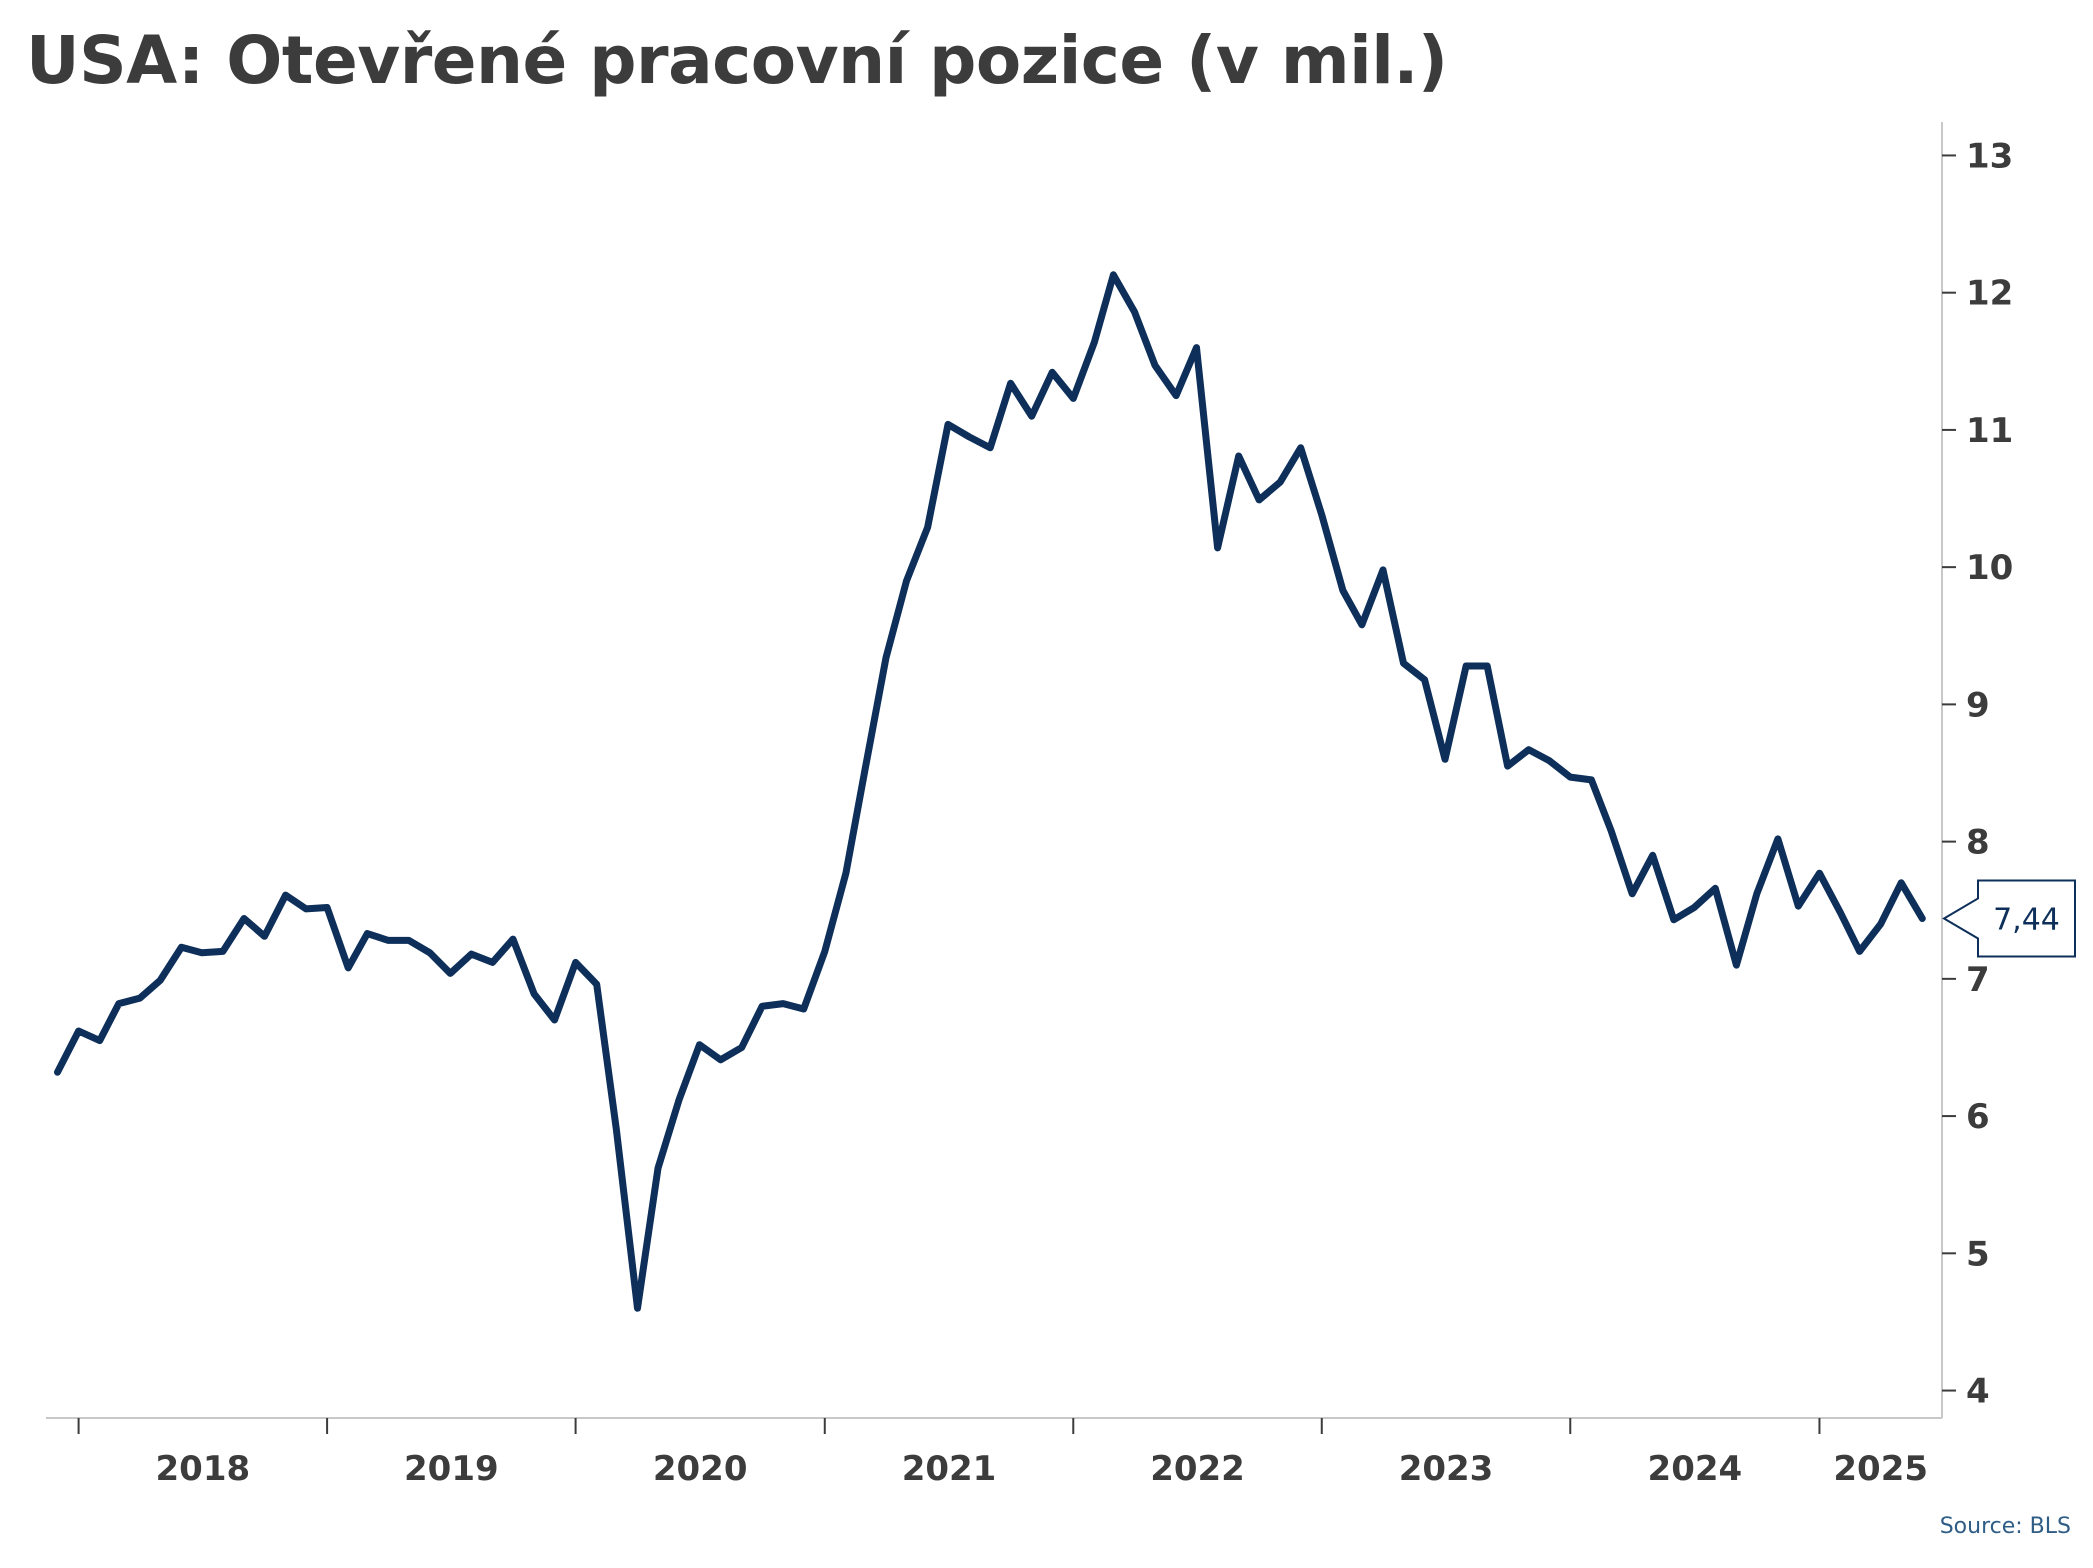 The width and height of the screenshot is (2093, 1568). I want to click on y-axis: 4 5 6 7 8 9 10 11 12 13, so click(1977, 770).